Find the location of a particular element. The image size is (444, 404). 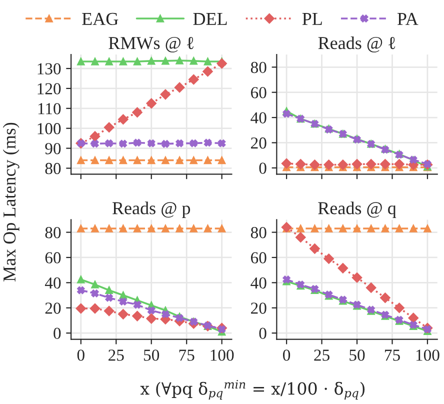

chart-title: Reads @ p is located at coordinates (151, 210).